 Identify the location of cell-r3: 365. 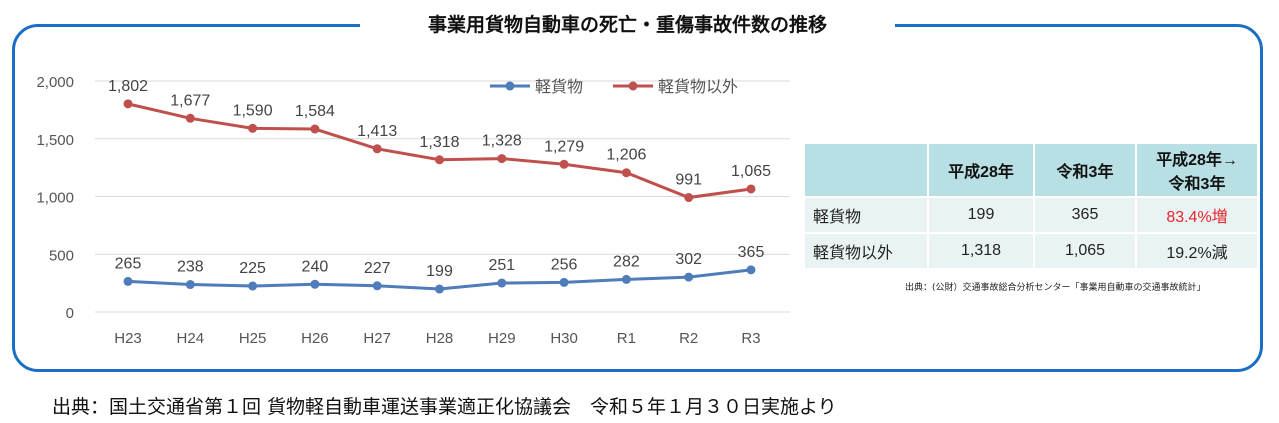
(1085, 215).